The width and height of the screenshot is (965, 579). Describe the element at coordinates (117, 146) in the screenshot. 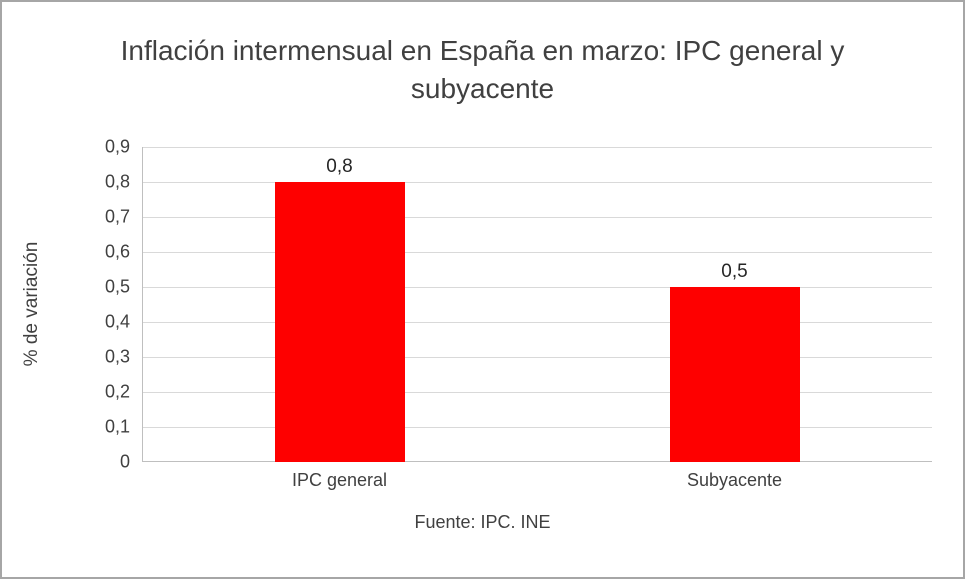

I see `y-axis-tick-label: 0,9` at that location.